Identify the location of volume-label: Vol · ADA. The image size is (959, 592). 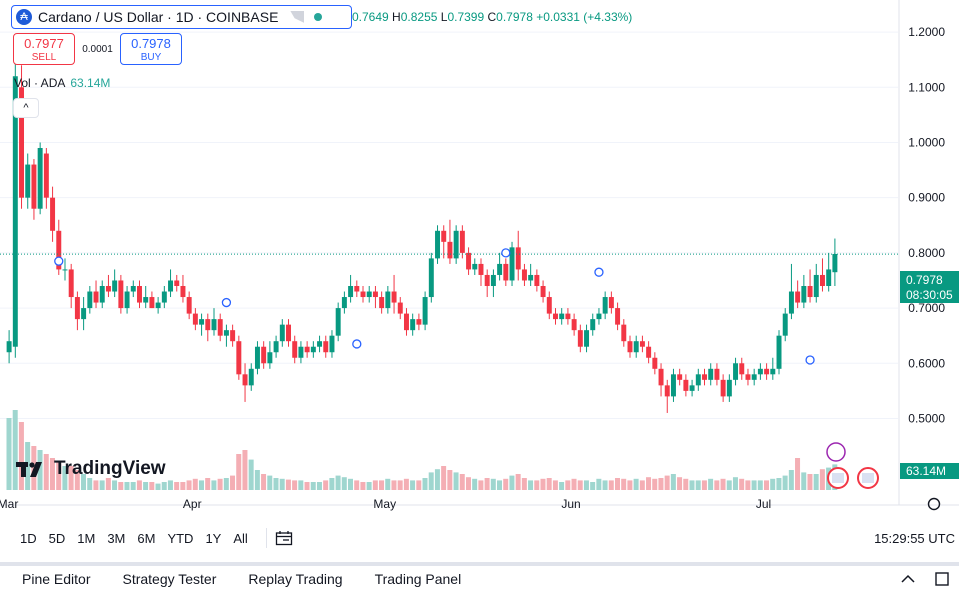
(40, 83).